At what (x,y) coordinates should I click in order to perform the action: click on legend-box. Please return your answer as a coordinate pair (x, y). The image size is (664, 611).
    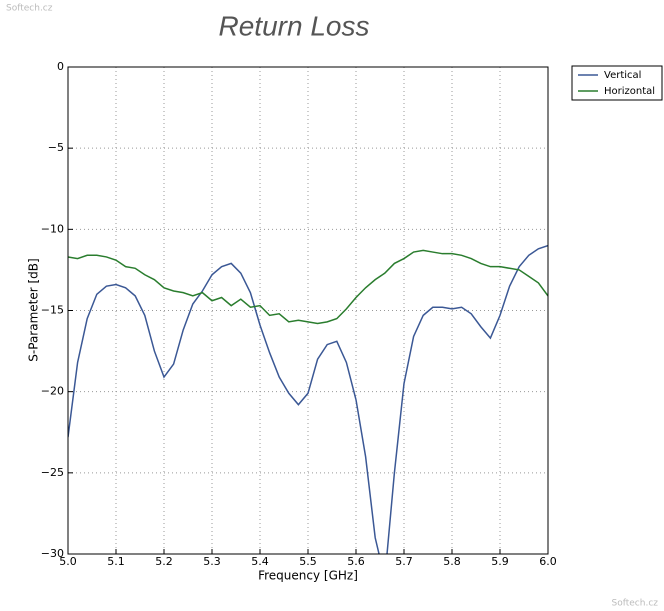
    Looking at the image, I should click on (617, 83).